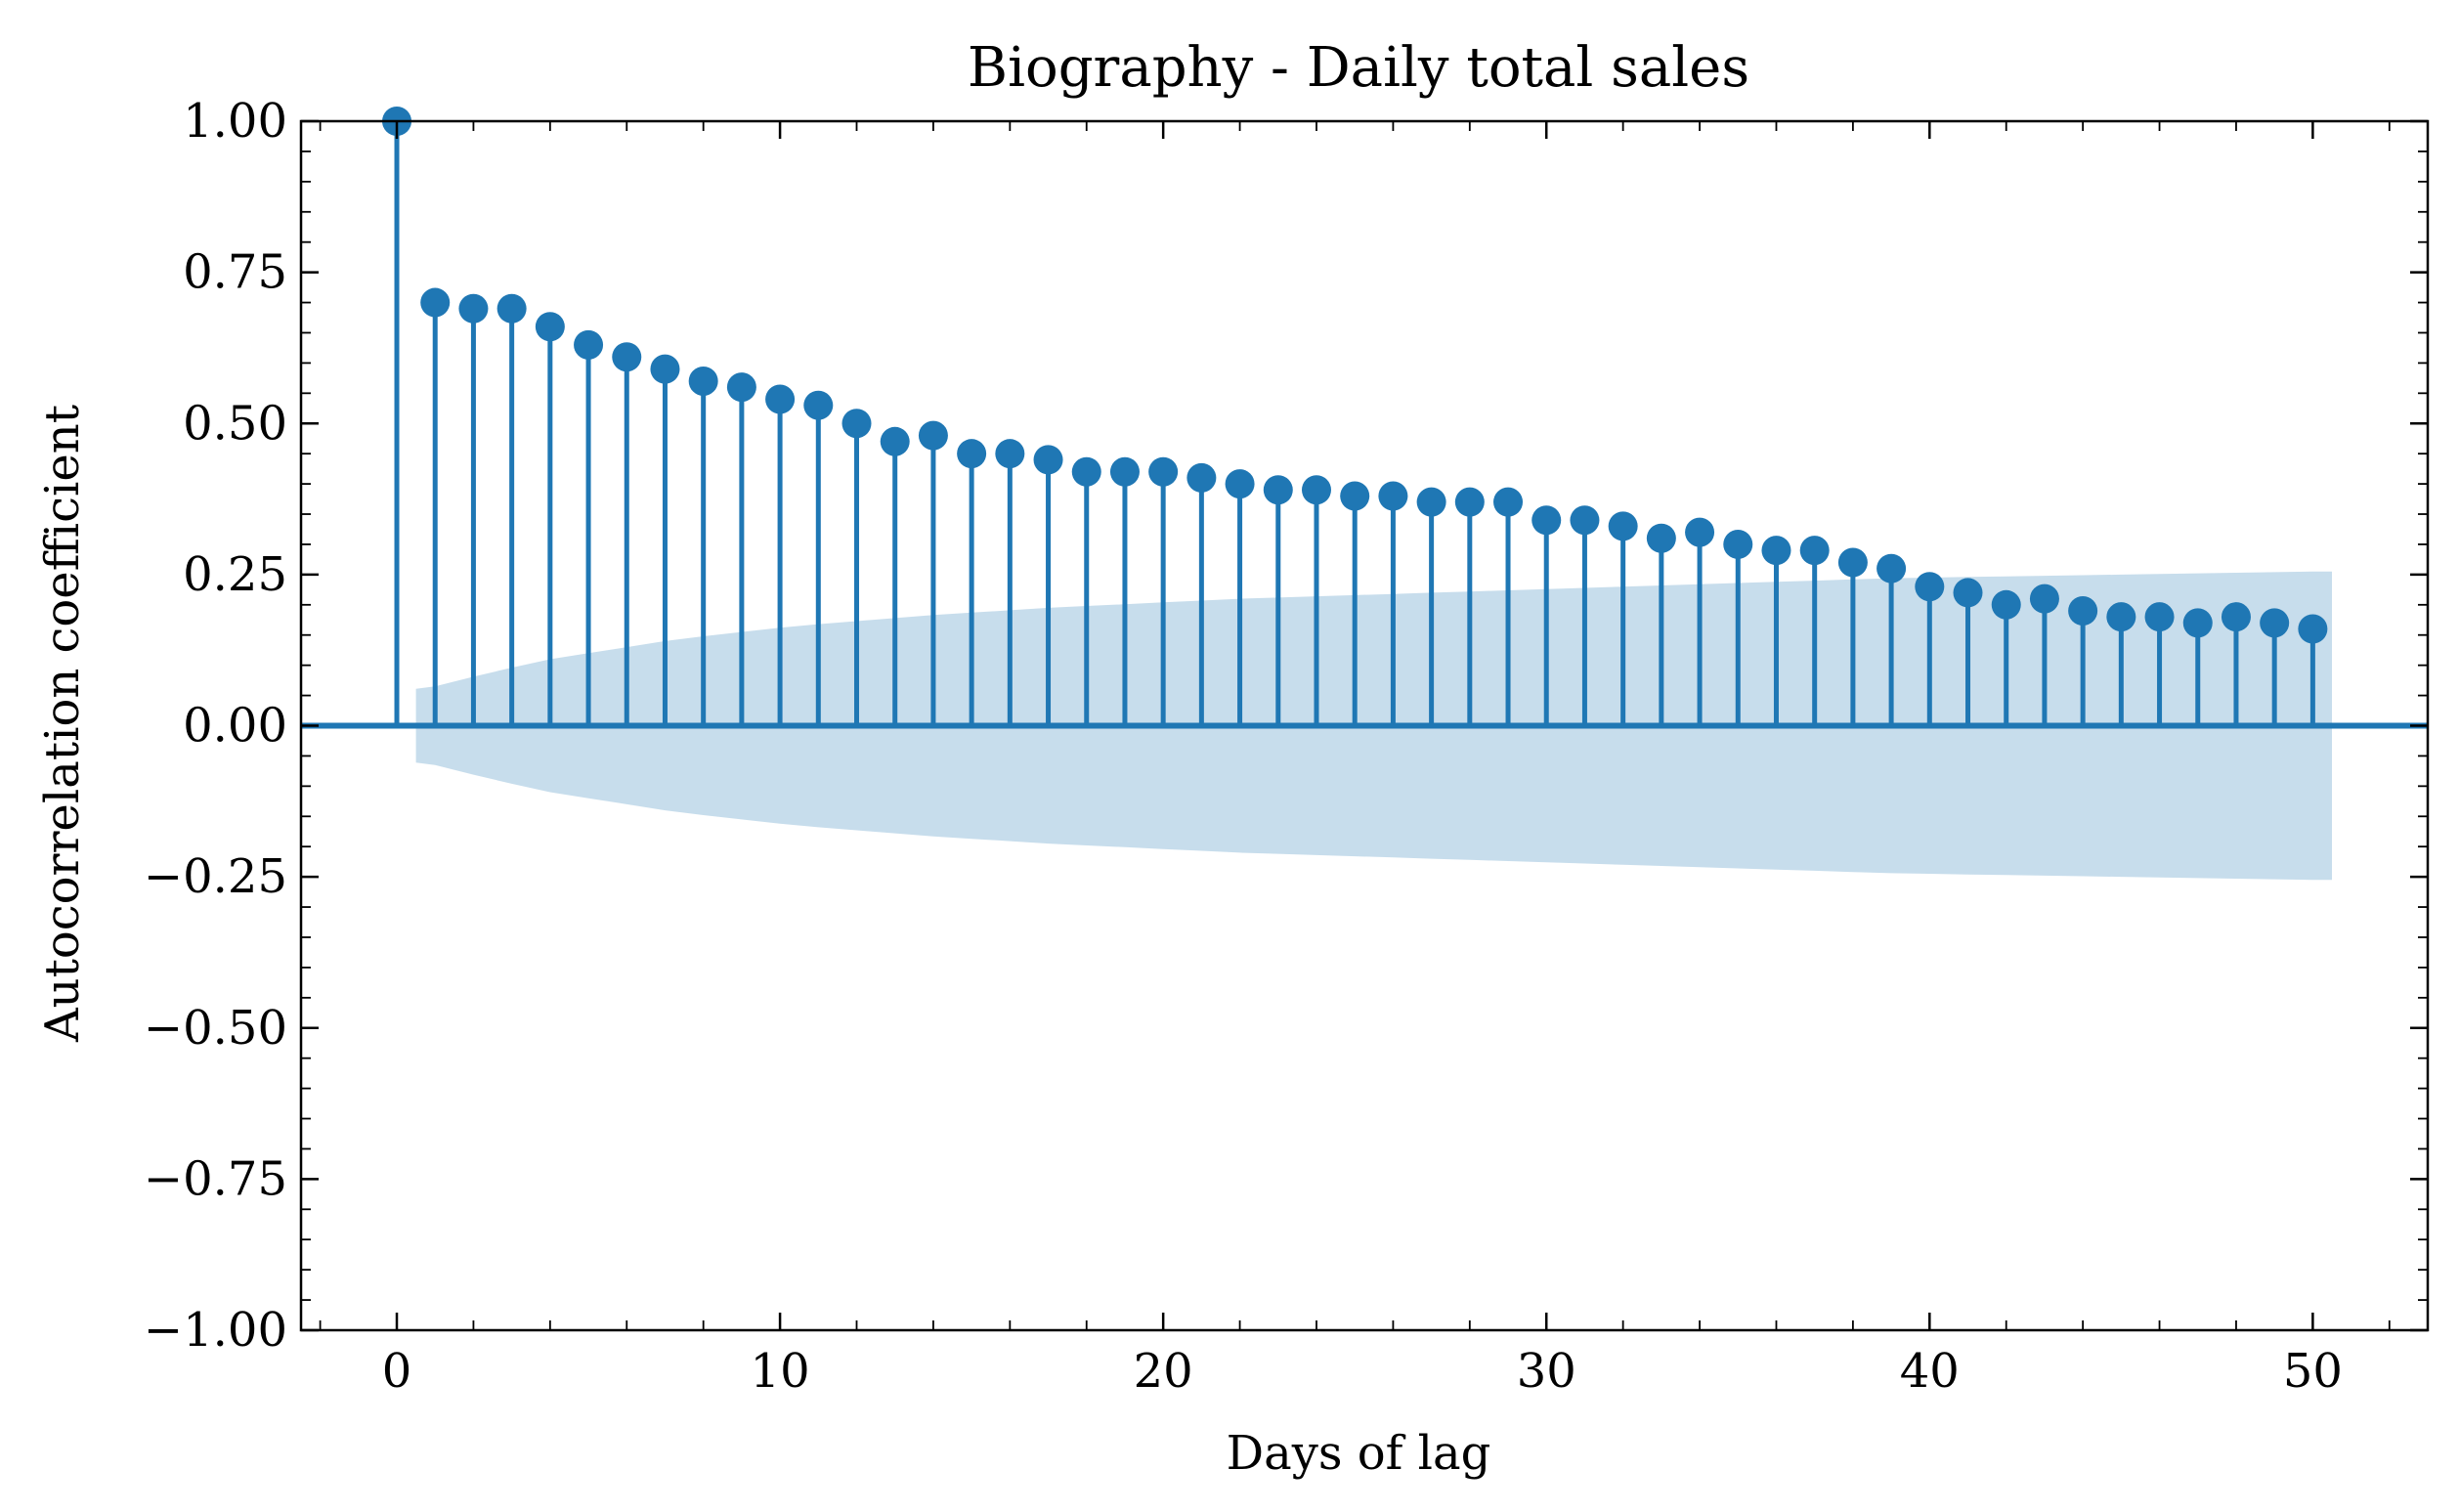  Describe the element at coordinates (215, 876) in the screenshot. I see `y-tick-label: −0.25` at that location.